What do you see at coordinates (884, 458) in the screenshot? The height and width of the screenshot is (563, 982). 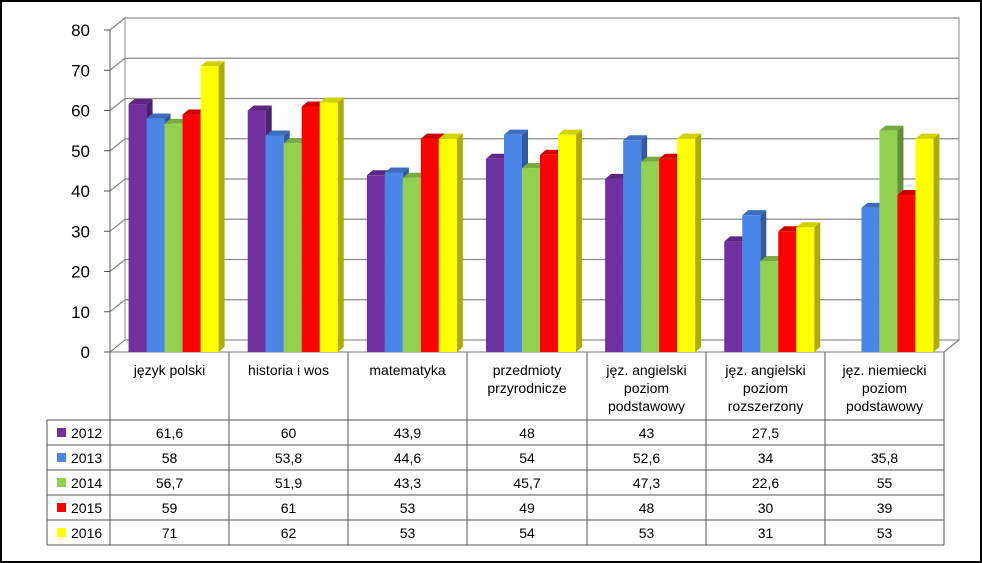 I see `data-cell: 35,8` at bounding box center [884, 458].